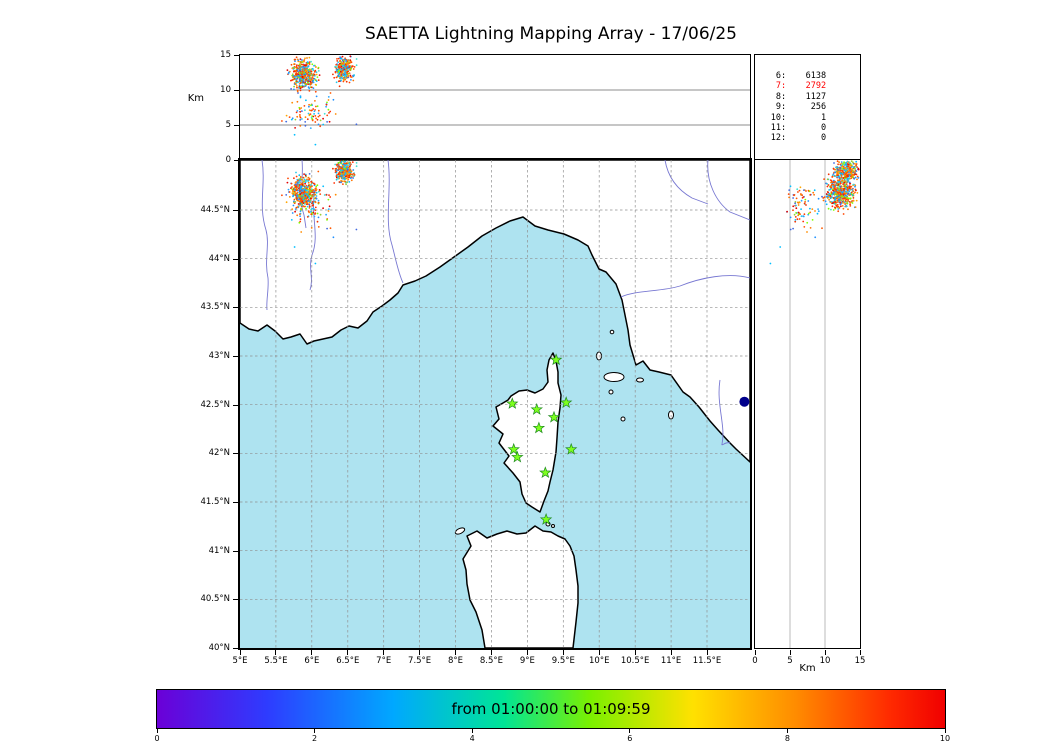 The width and height of the screenshot is (1050, 750). I want to click on offshore-marker-dot, so click(744, 401).